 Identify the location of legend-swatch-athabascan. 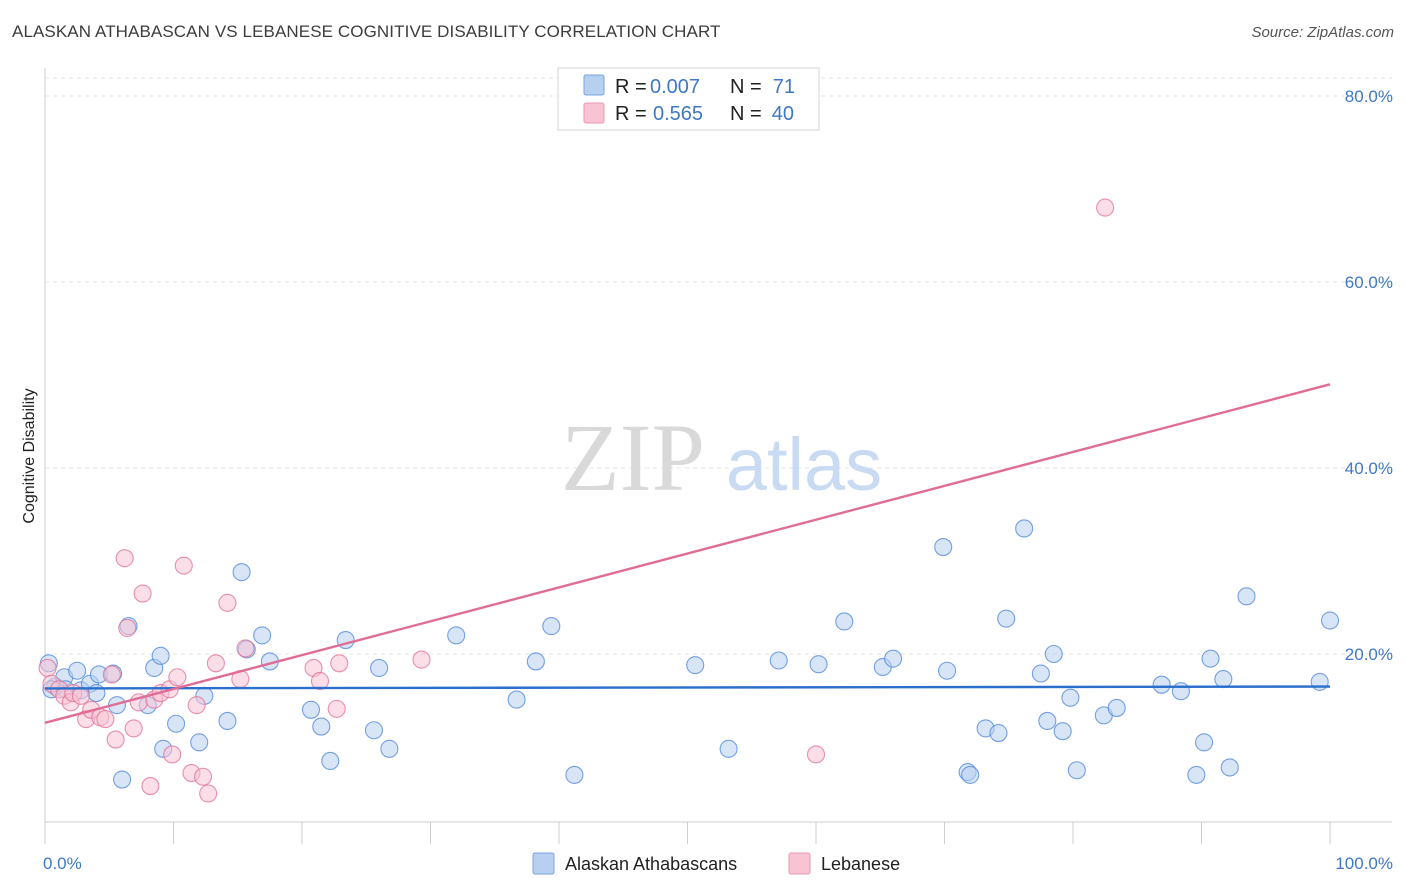
(594, 85).